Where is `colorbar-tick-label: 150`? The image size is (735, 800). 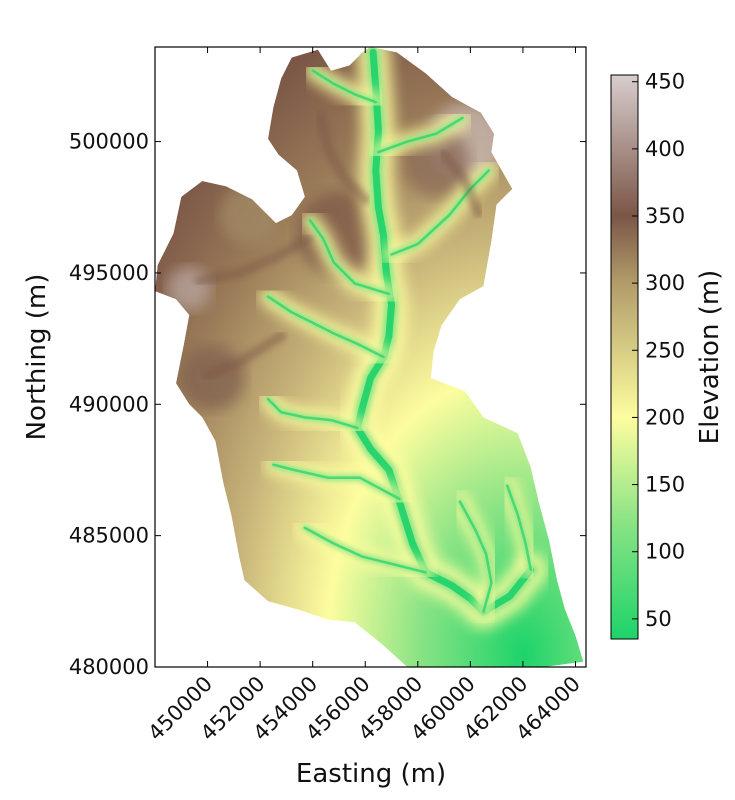 colorbar-tick-label: 150 is located at coordinates (665, 485).